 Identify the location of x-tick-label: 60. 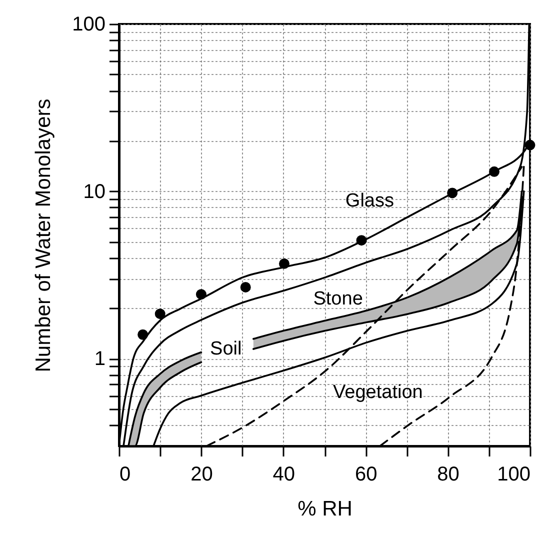
(366, 475).